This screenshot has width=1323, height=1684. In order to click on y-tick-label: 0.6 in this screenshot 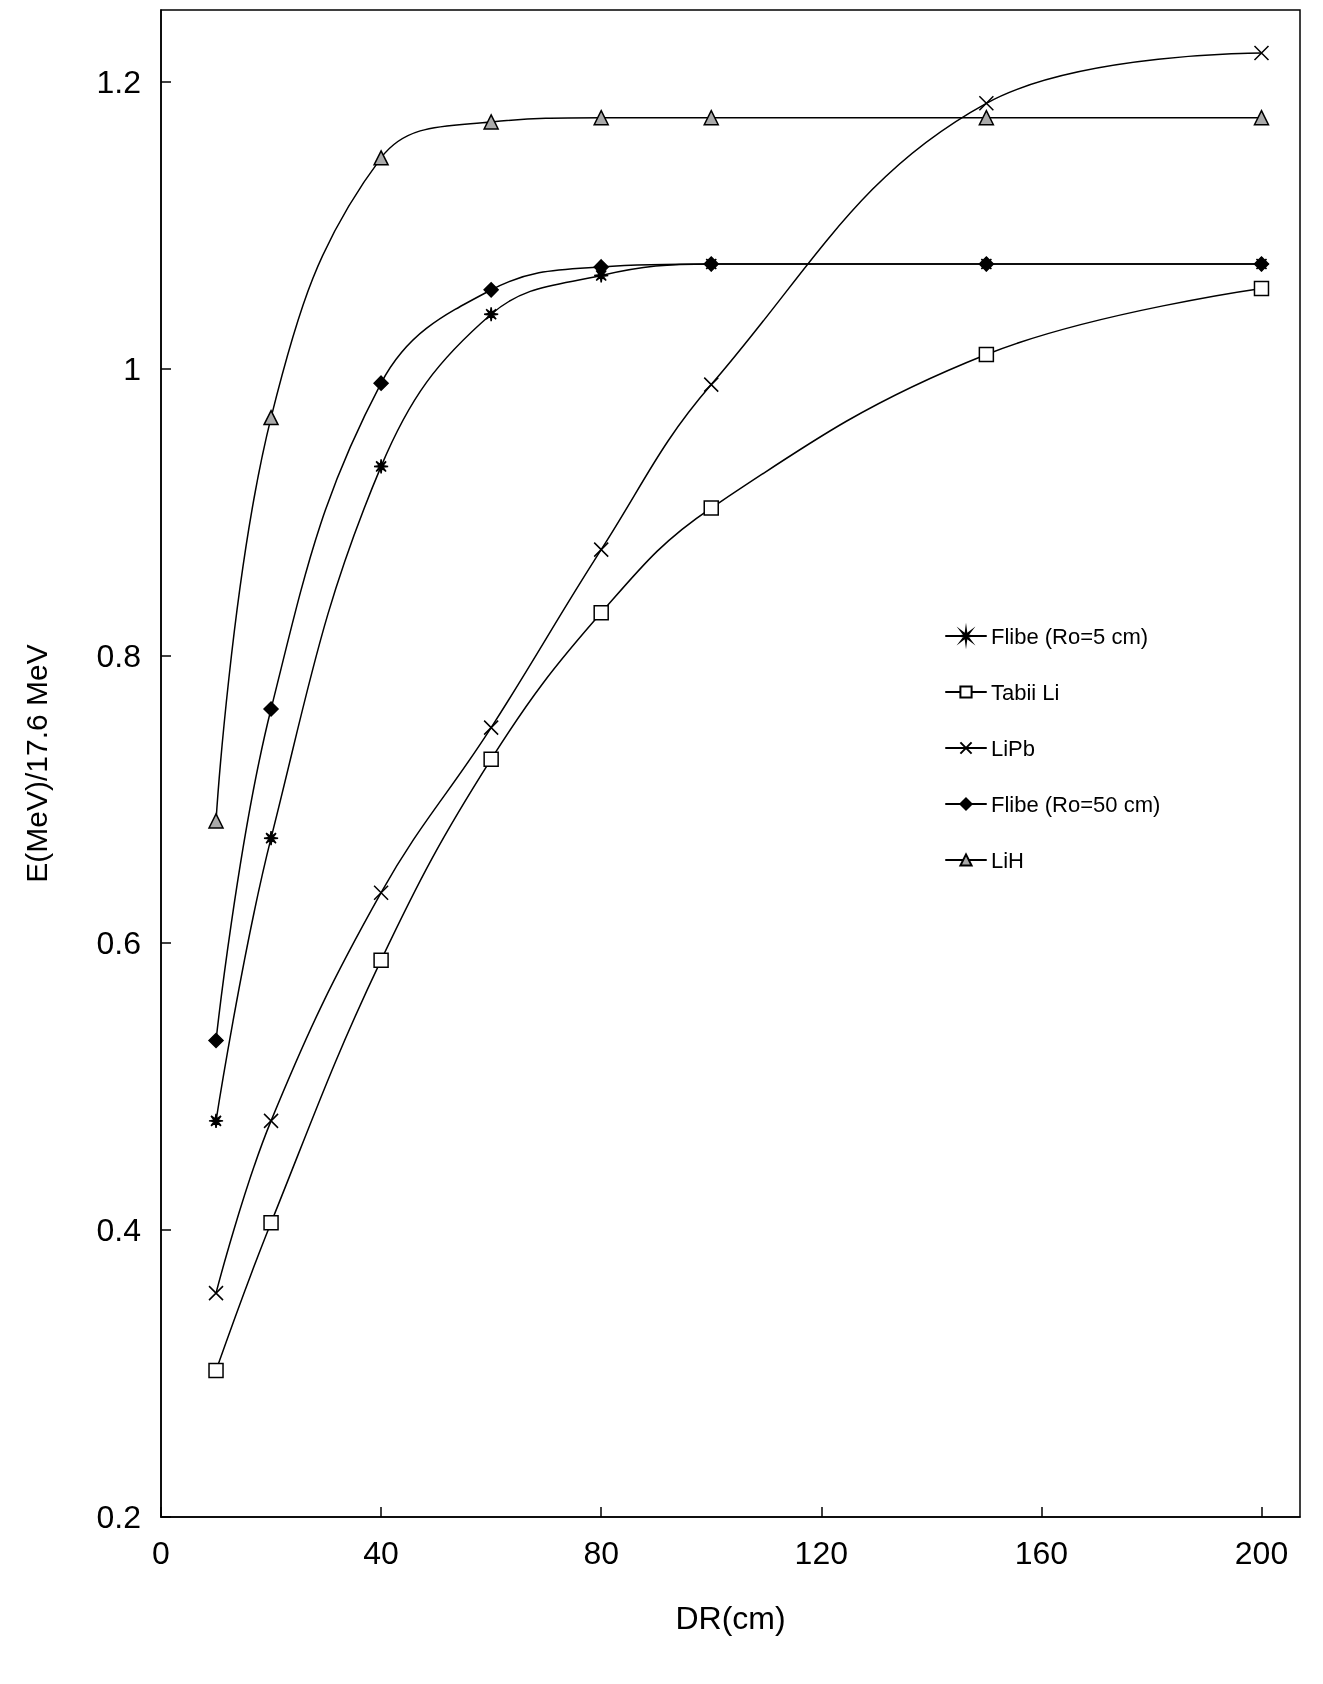, I will do `click(118, 942)`.